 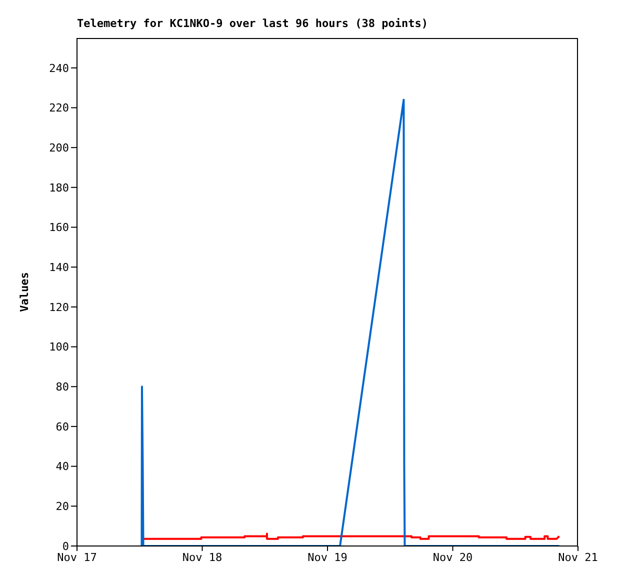 What do you see at coordinates (62, 387) in the screenshot?
I see `y-tick-label: 80` at bounding box center [62, 387].